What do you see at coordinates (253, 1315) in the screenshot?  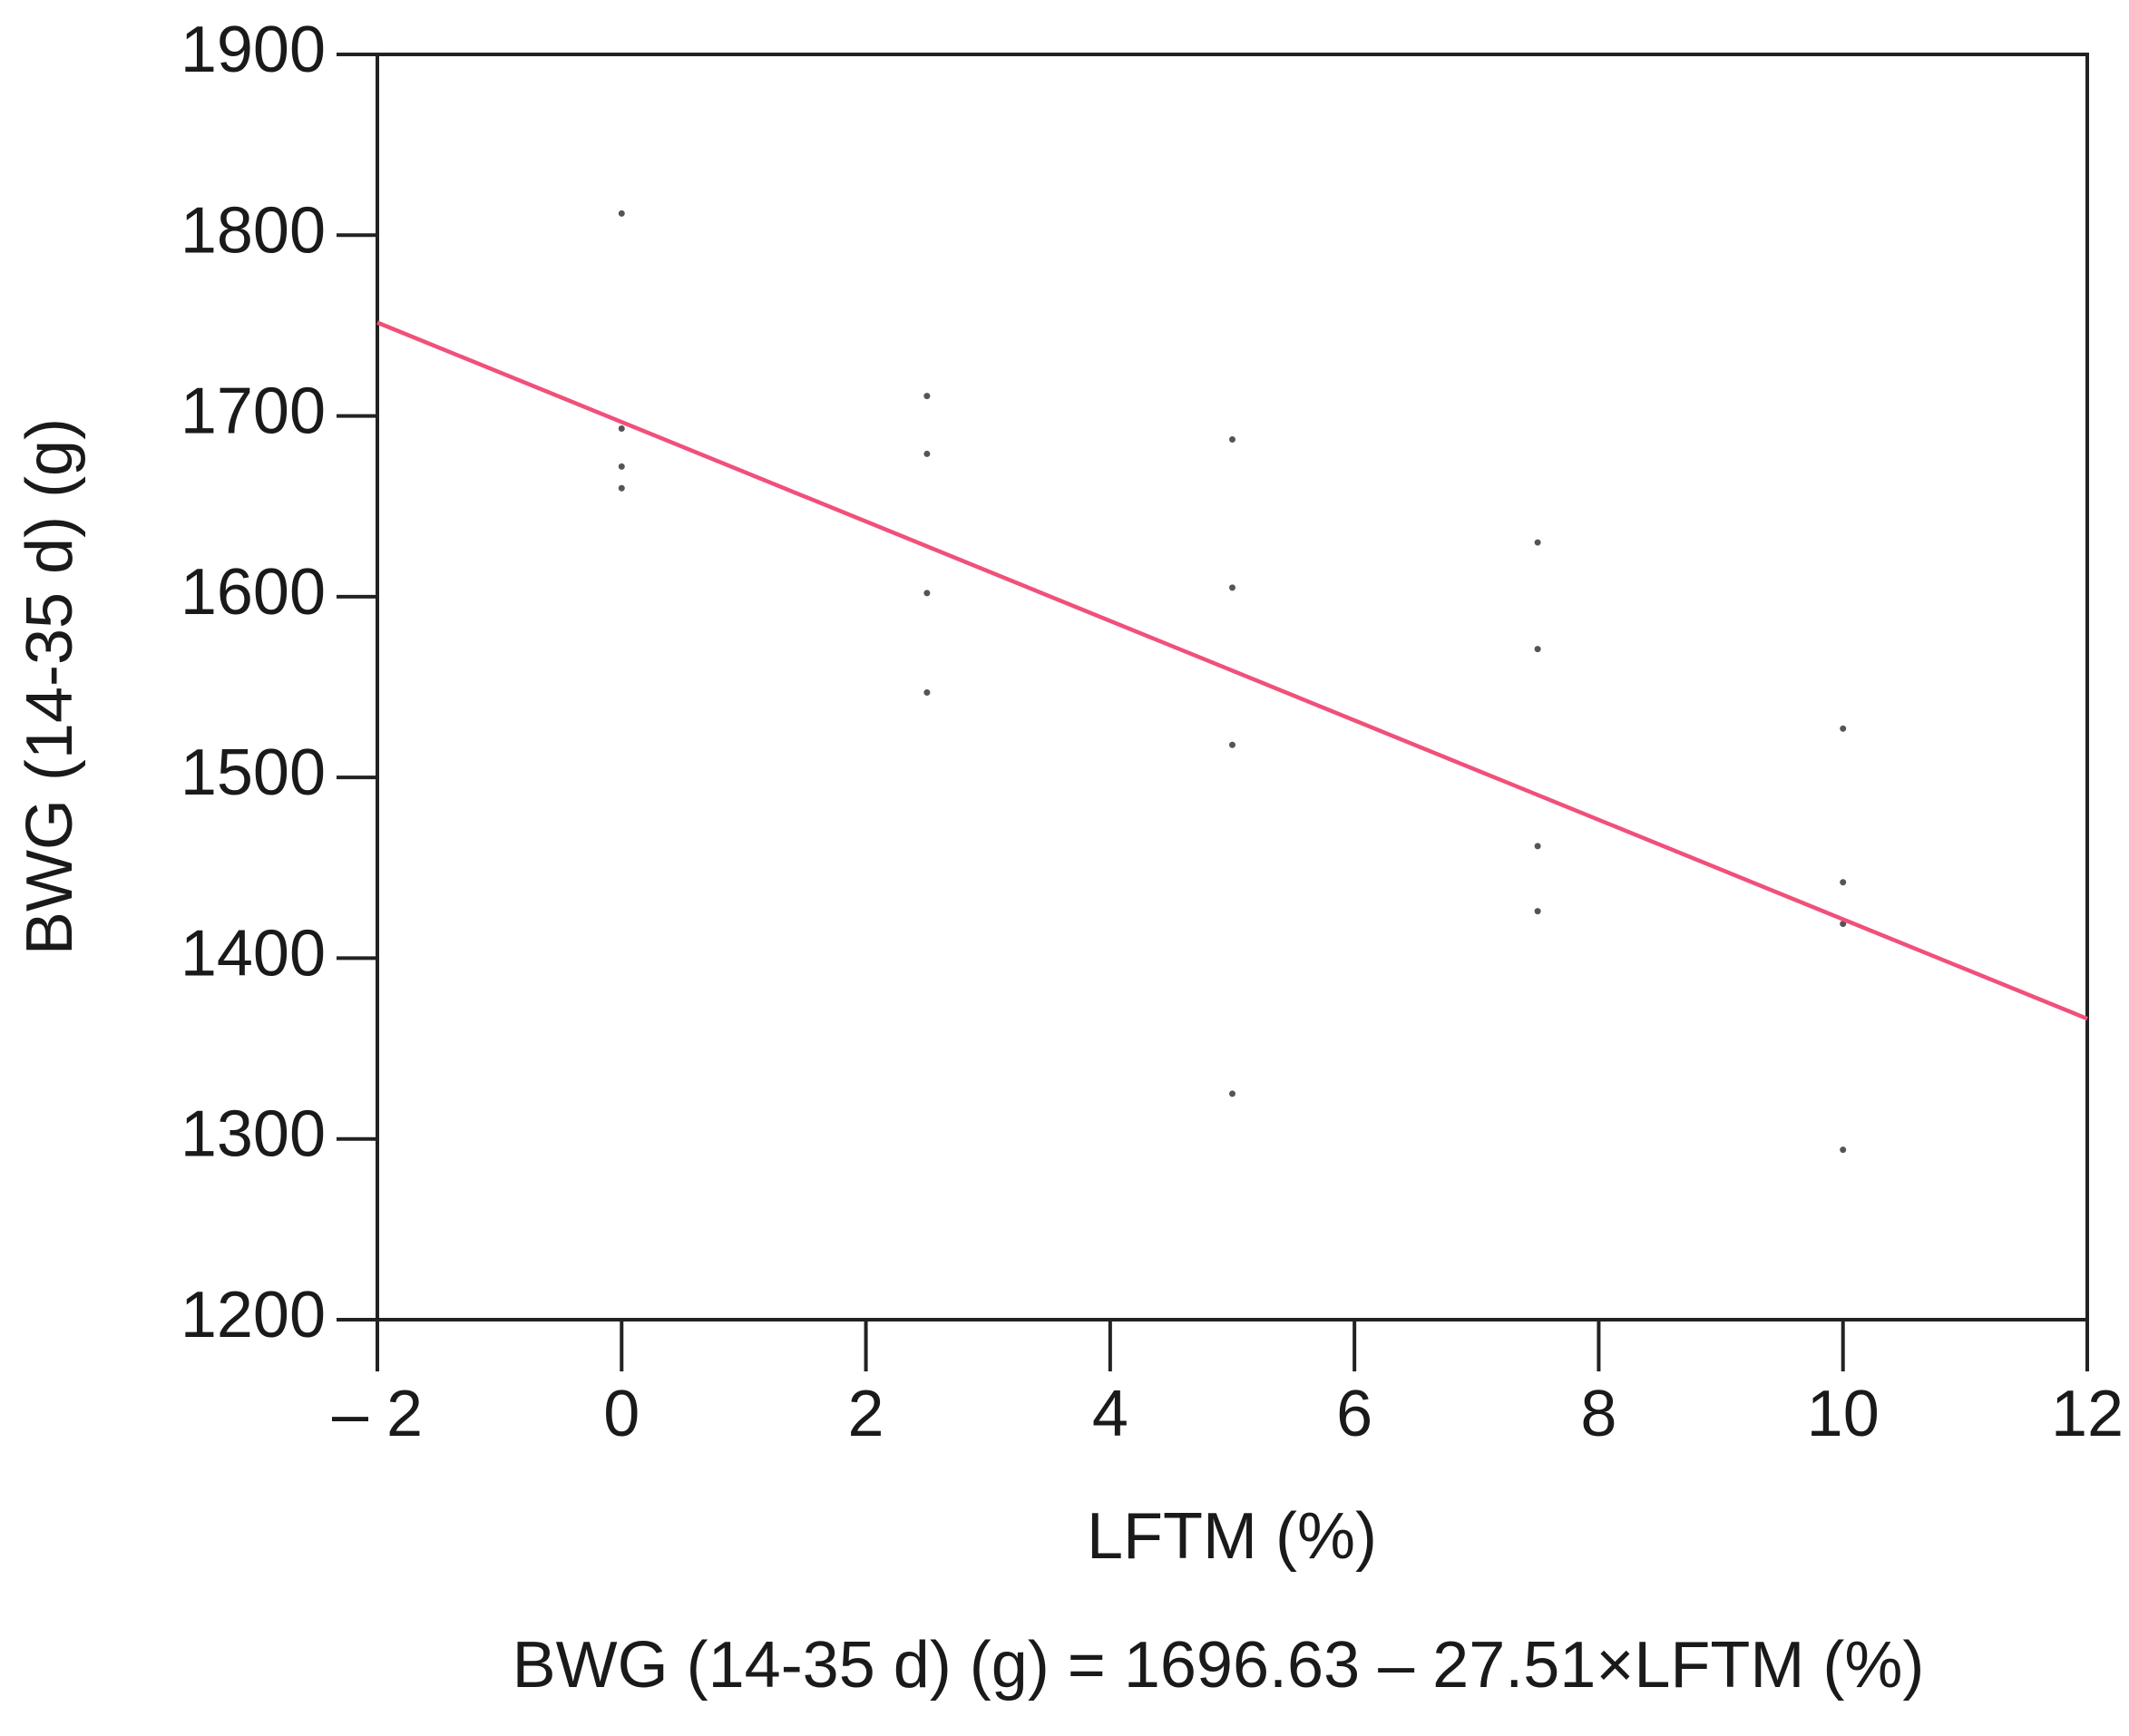 I see `y-tick-label: 1200` at bounding box center [253, 1315].